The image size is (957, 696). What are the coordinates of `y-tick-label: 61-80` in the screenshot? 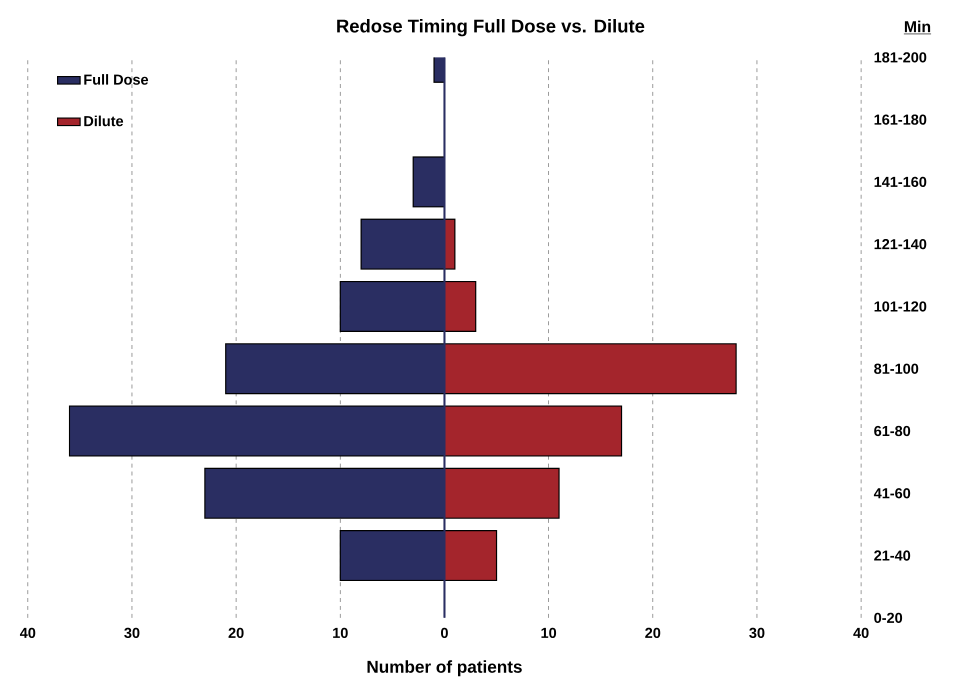 It's located at (892, 431).